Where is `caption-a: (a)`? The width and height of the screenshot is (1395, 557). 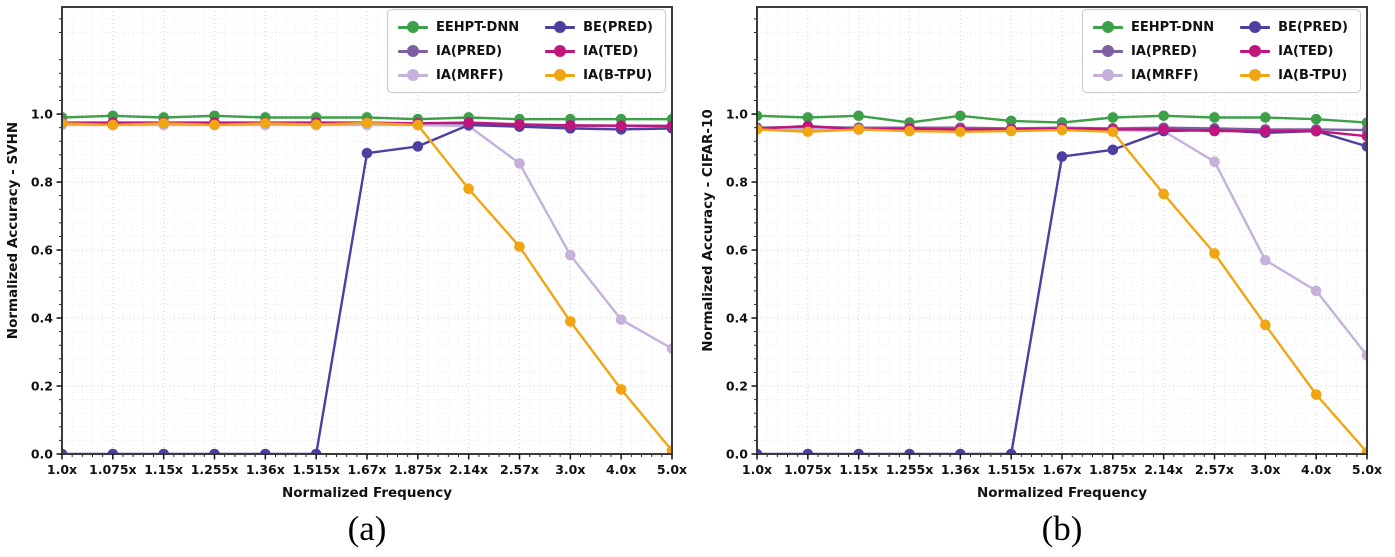 caption-a: (a) is located at coordinates (367, 528).